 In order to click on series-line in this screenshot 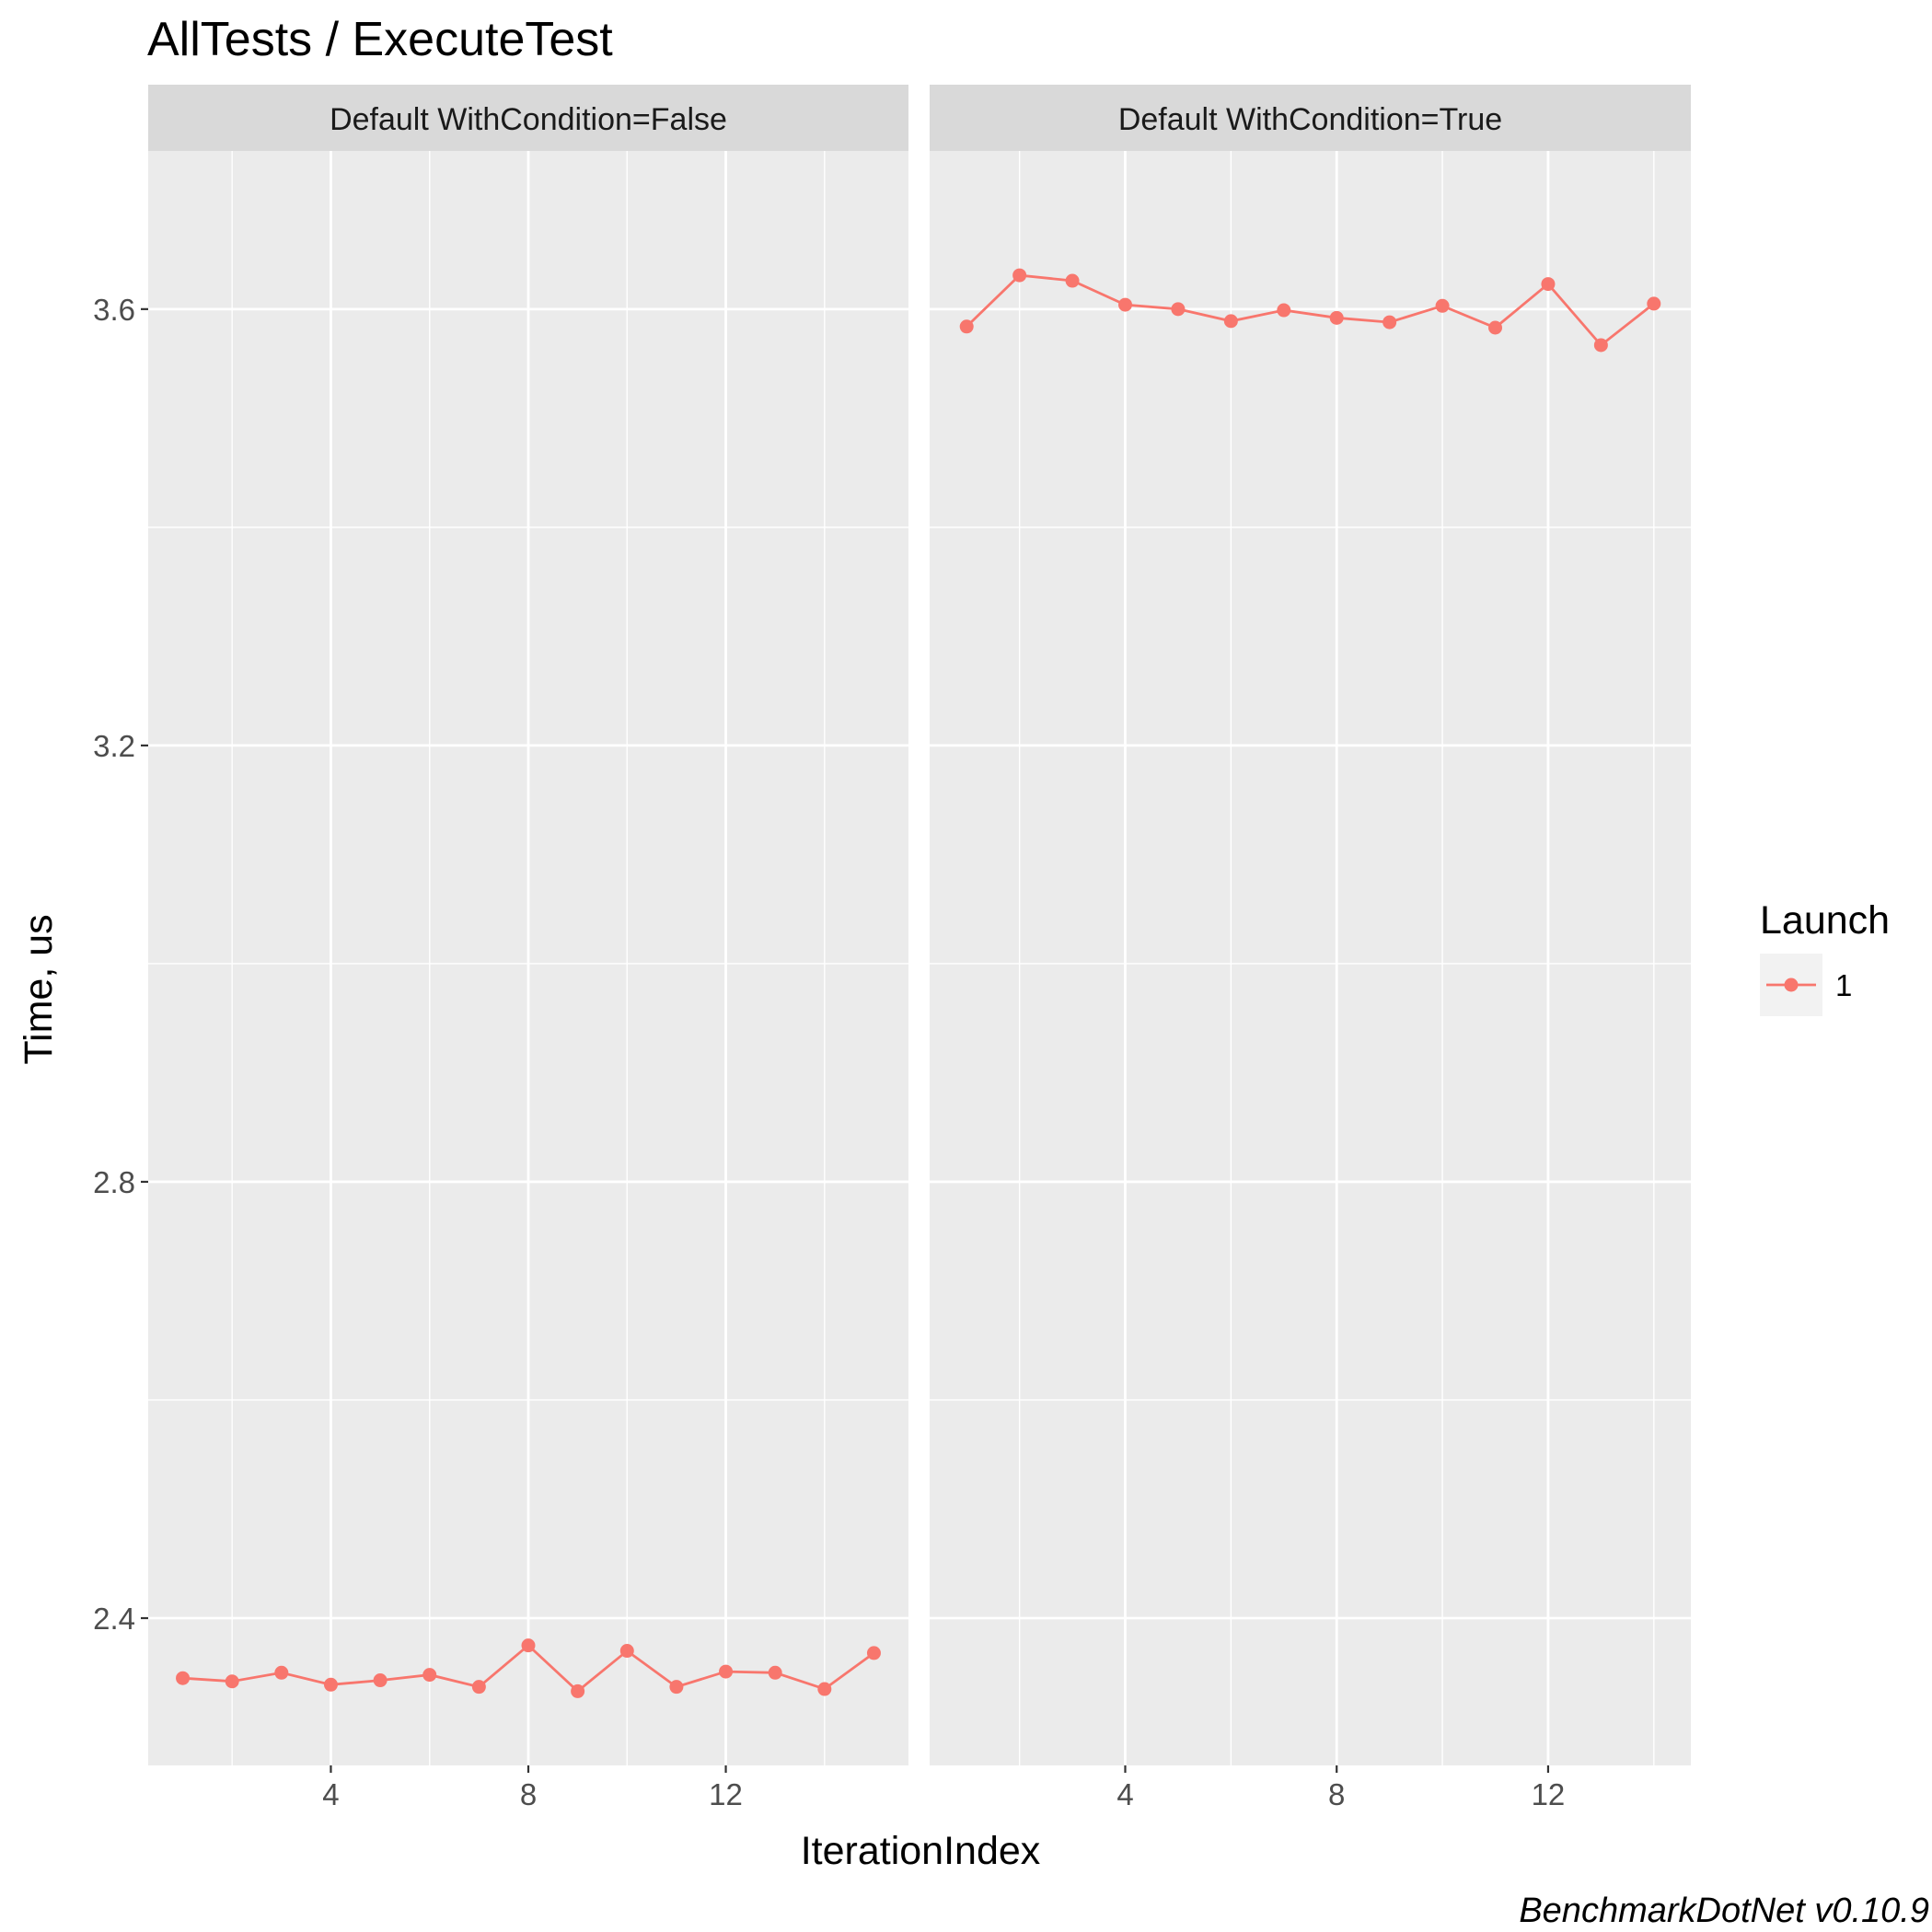, I will do `click(1311, 310)`.